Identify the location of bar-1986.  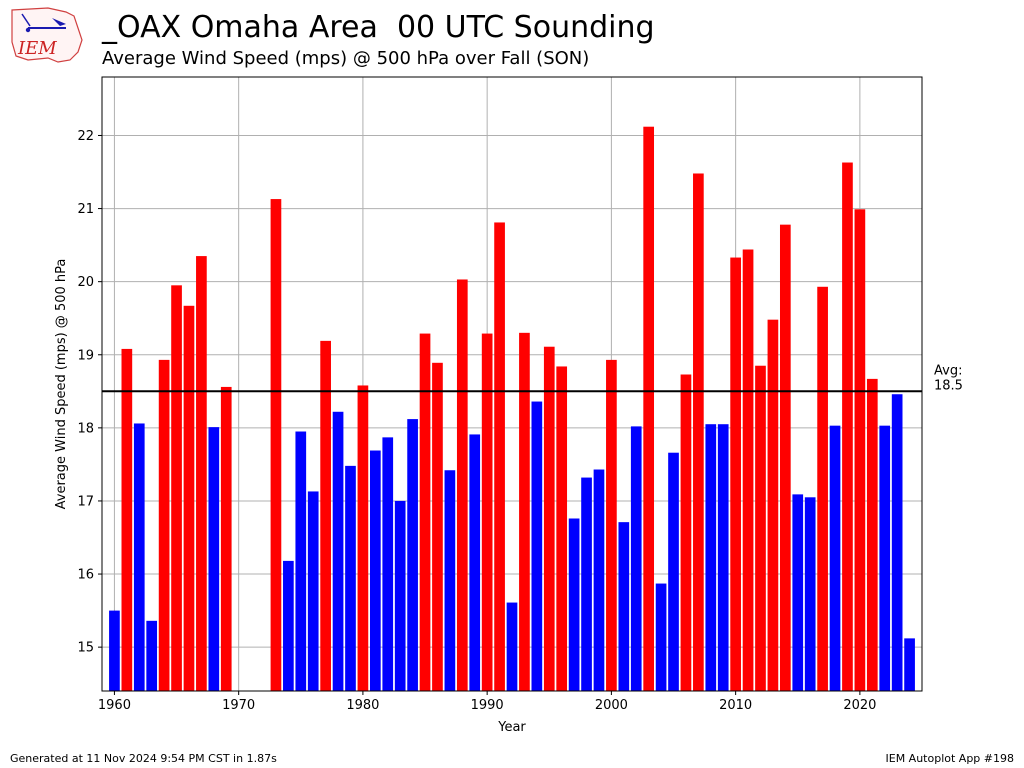
(437, 526).